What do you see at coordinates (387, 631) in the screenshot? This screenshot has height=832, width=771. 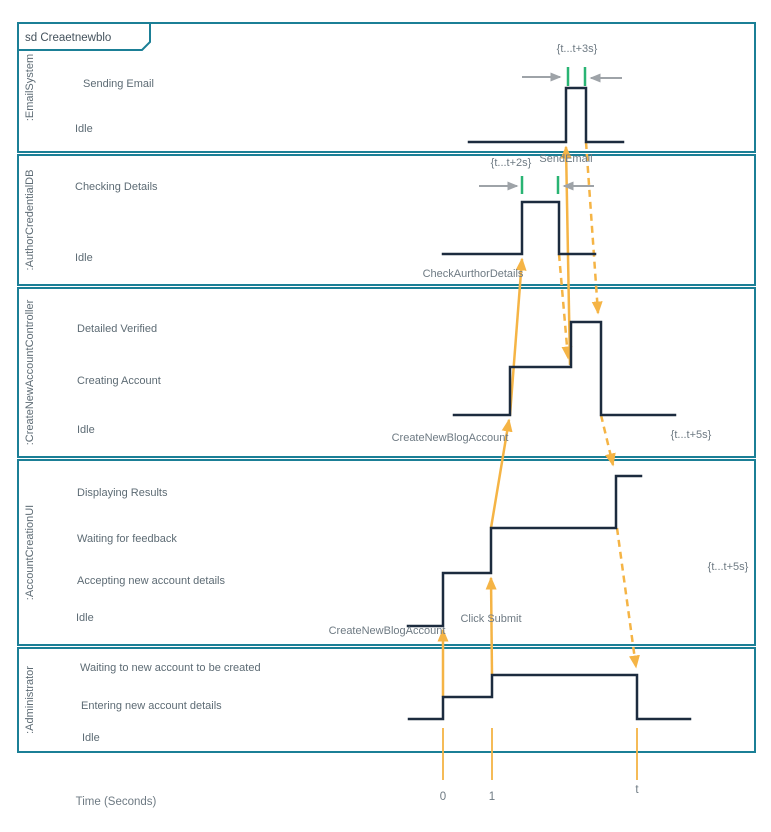 I see `message-label-0: CreateNewBlogAccount` at bounding box center [387, 631].